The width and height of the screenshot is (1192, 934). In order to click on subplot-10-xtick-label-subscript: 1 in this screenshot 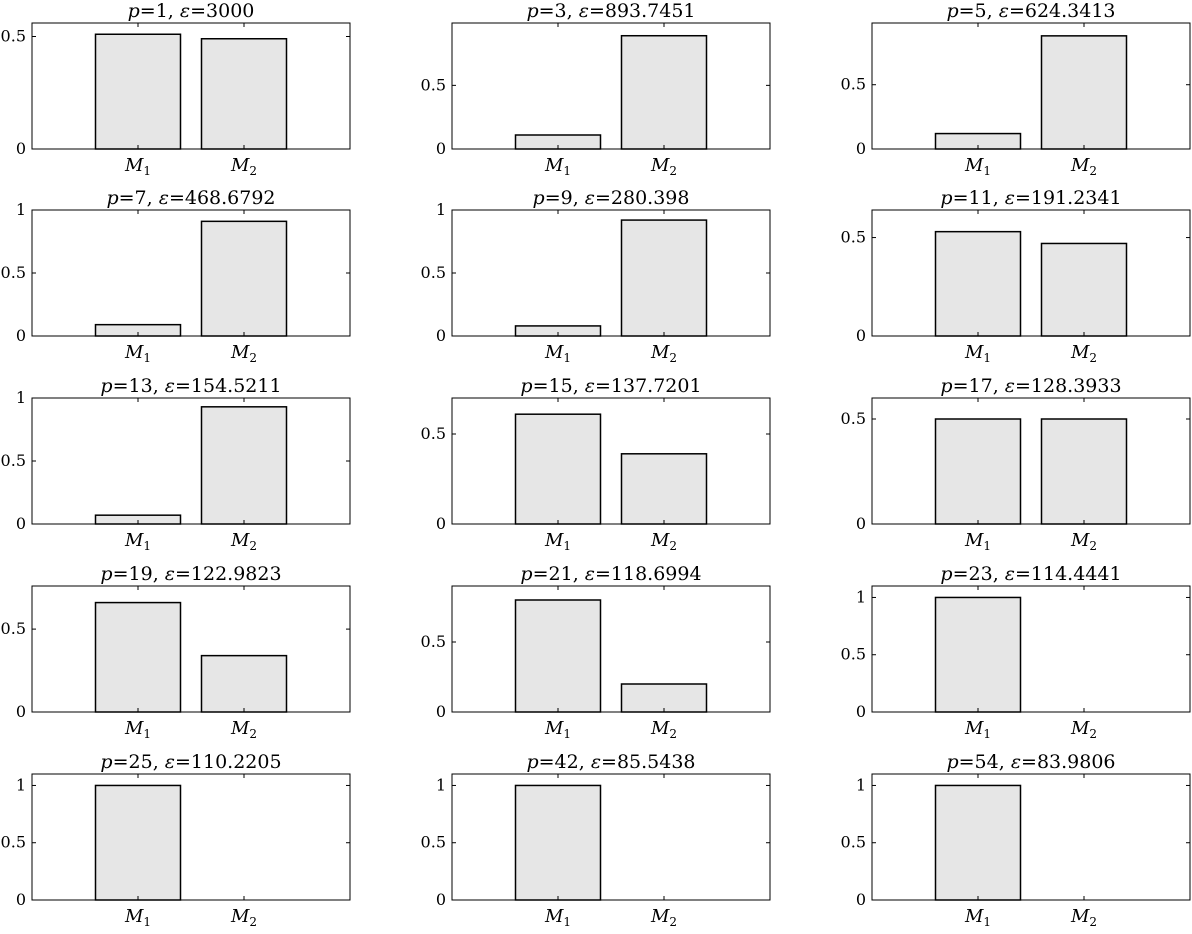, I will do `click(147, 734)`.